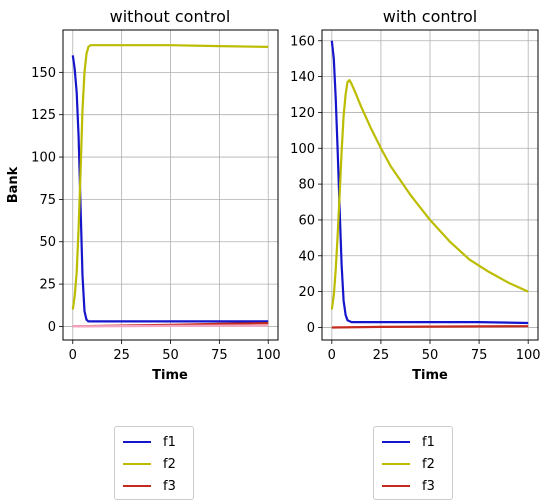  I want to click on y-tick-label: 140, so click(302, 77).